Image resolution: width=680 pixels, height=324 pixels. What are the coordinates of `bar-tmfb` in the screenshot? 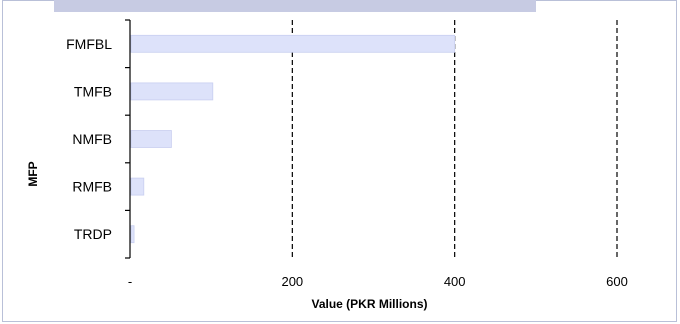 It's located at (172, 91).